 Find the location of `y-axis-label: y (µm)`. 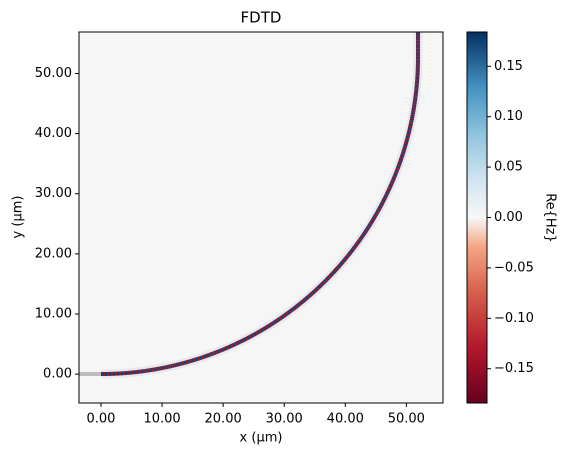

y-axis-label: y (µm) is located at coordinates (18, 217).